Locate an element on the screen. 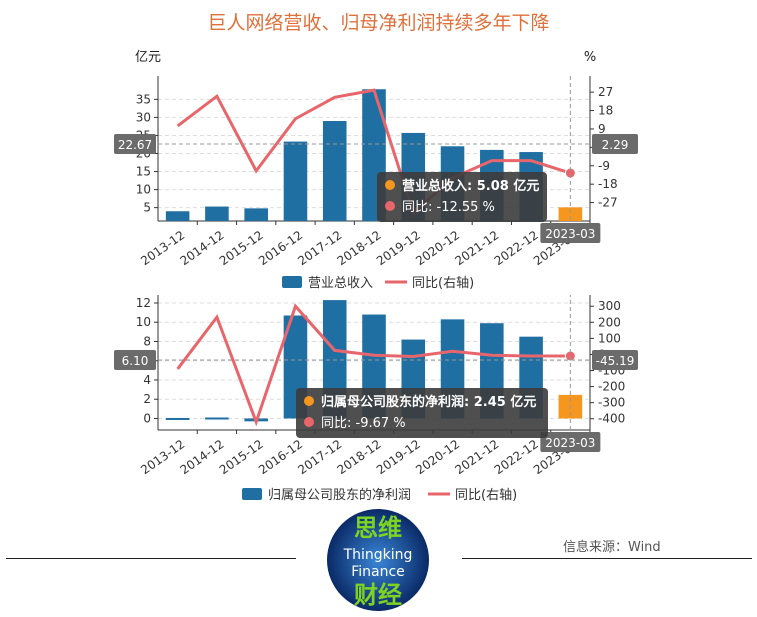 The height and width of the screenshot is (617, 757). right-tick-label: 200 is located at coordinates (609, 322).